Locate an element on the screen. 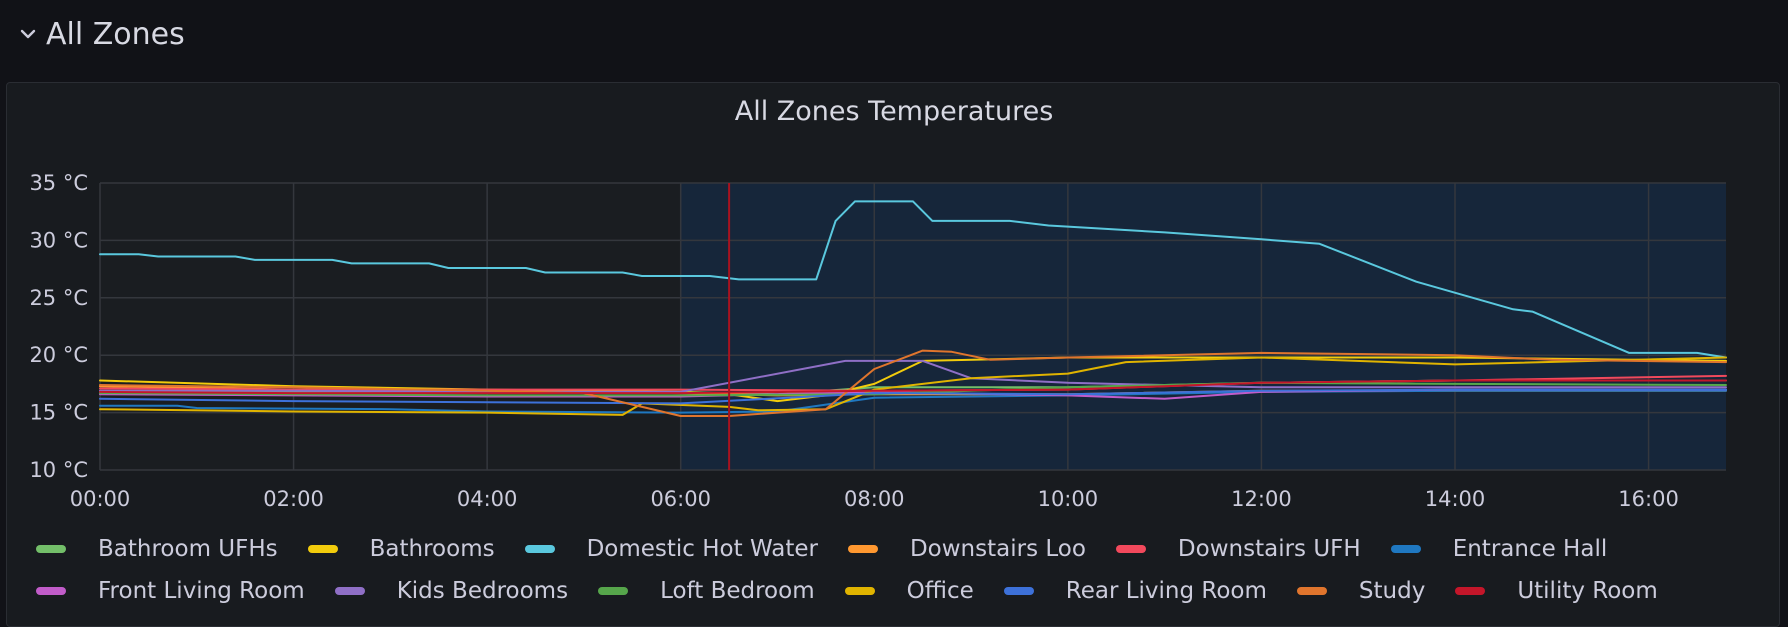 The height and width of the screenshot is (627, 1788). legend-label: Loft Bedroom is located at coordinates (737, 591).